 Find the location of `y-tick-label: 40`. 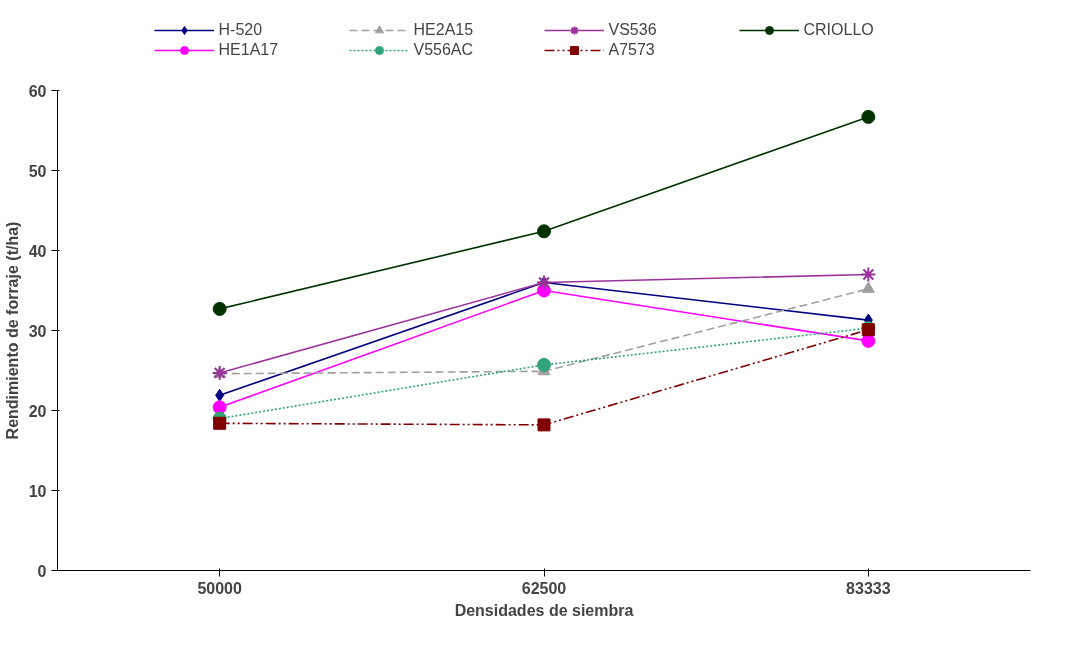

y-tick-label: 40 is located at coordinates (37, 251).